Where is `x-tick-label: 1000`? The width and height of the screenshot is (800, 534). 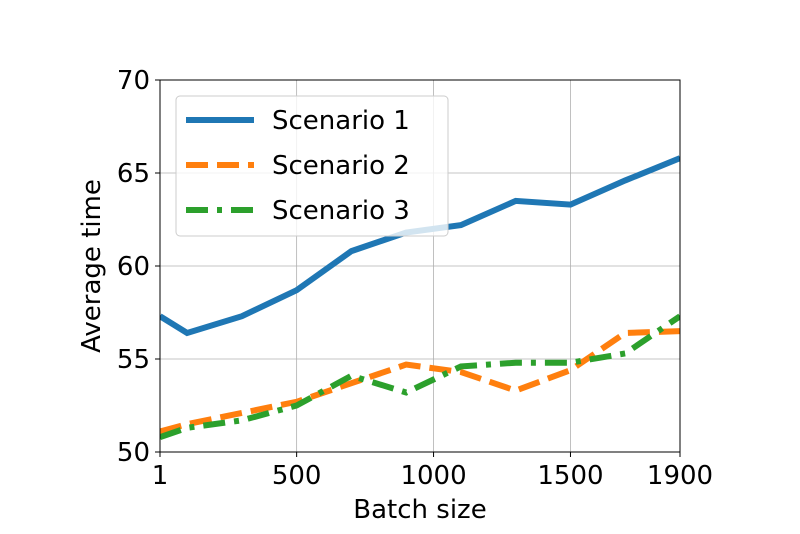
x-tick-label: 1000 is located at coordinates (433, 476).